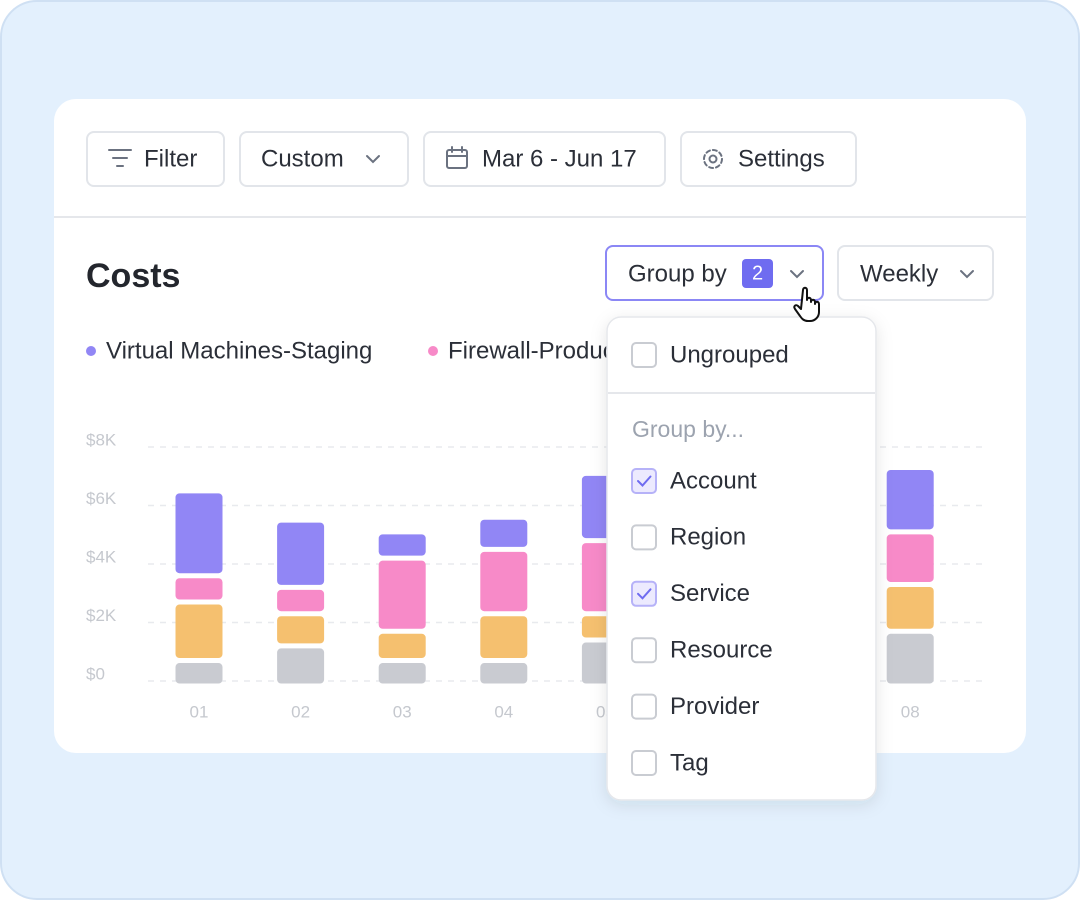  What do you see at coordinates (101, 498) in the screenshot?
I see `y-tick-label: $6K` at bounding box center [101, 498].